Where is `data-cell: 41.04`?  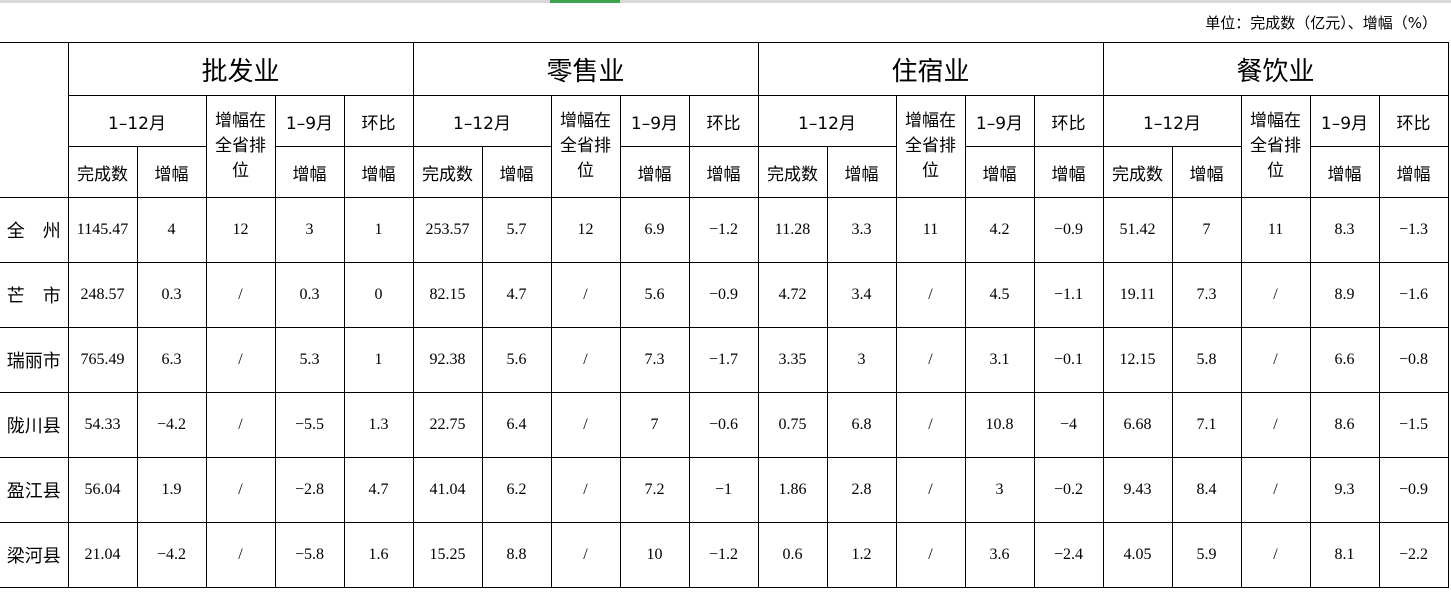
data-cell: 41.04 is located at coordinates (447, 490).